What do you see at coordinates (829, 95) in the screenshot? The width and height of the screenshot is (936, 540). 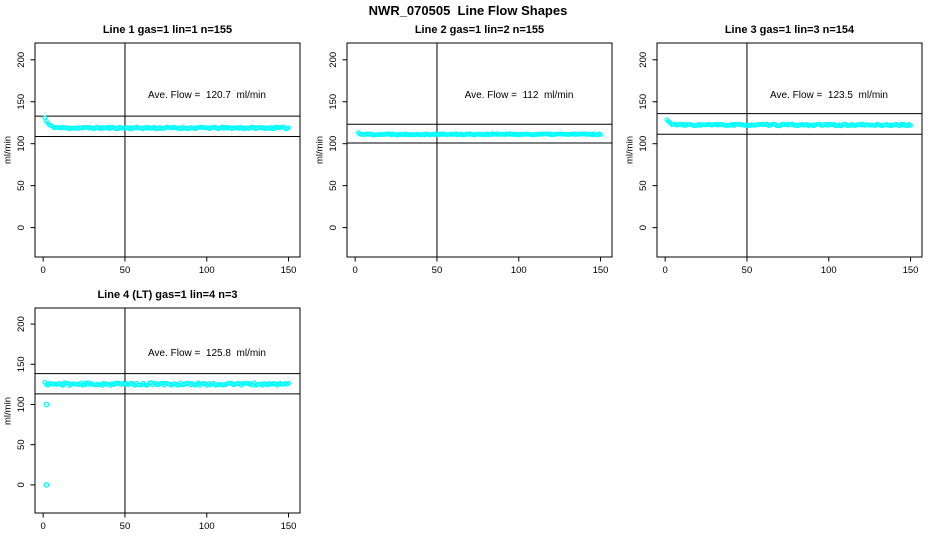 I see `ave-flow-annotation-line-3: Ave. Flow = 123.5 ml/min` at bounding box center [829, 95].